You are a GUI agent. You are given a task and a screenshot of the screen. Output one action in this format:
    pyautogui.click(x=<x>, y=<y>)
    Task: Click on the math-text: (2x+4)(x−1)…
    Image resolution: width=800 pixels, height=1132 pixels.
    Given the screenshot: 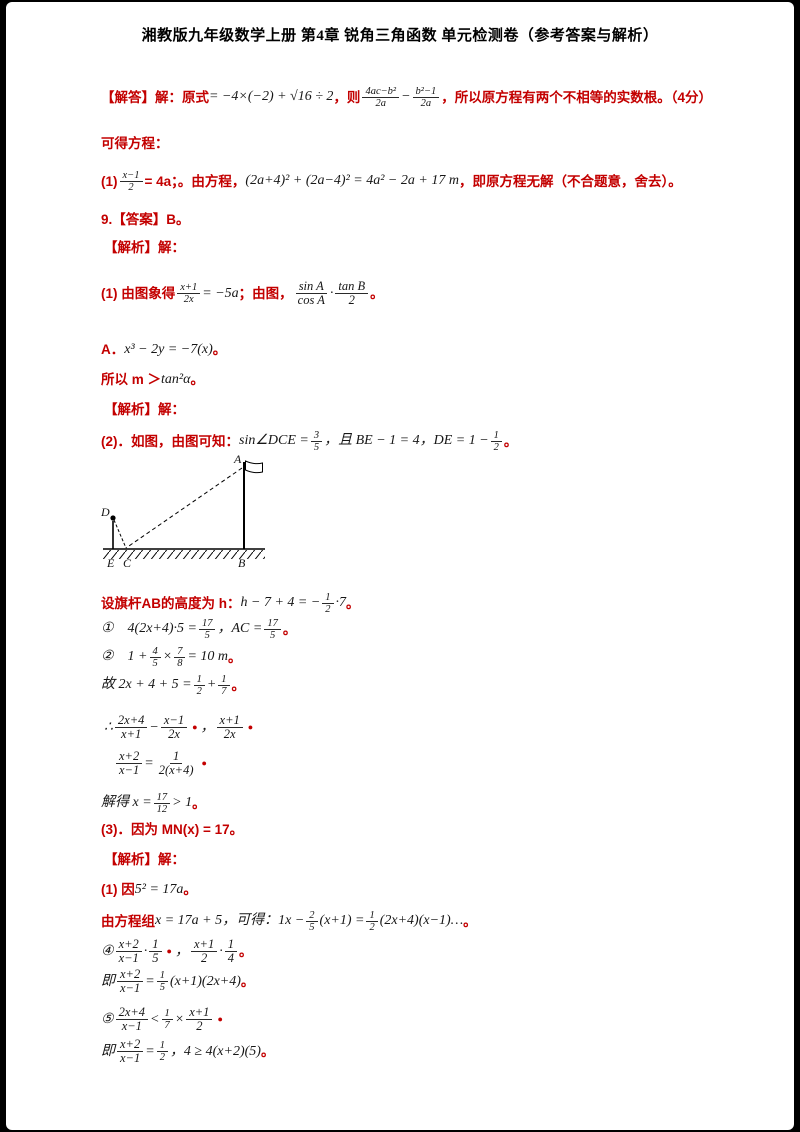 What is the action you would take?
    pyautogui.click(x=421, y=921)
    